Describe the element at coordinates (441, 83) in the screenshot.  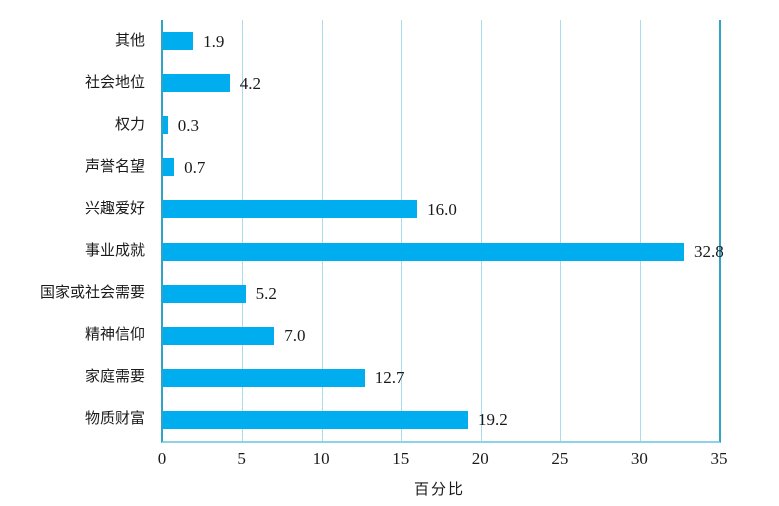
I see `bar-row: 4.2` at that location.